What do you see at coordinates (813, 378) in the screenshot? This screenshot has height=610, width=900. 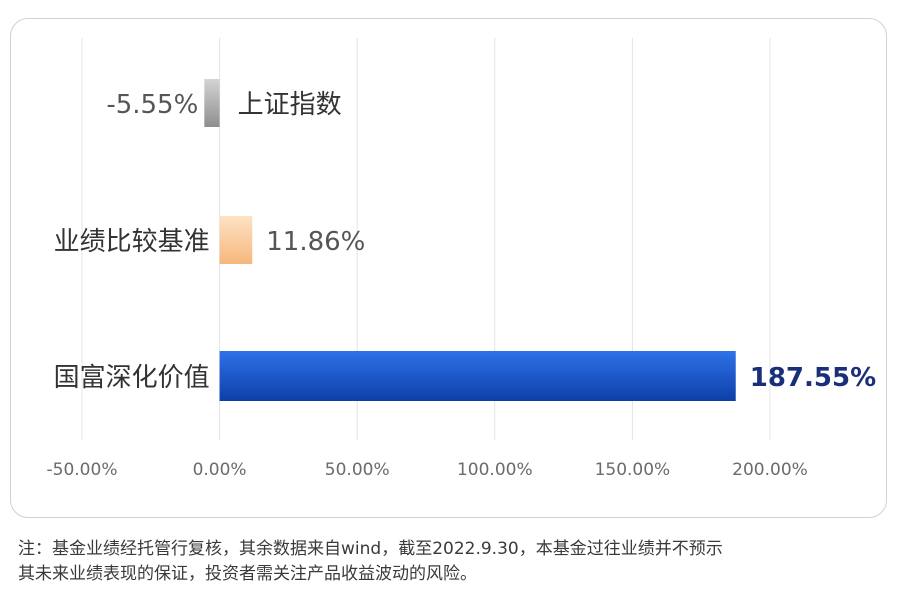 I see `value-label: 187.55%` at bounding box center [813, 378].